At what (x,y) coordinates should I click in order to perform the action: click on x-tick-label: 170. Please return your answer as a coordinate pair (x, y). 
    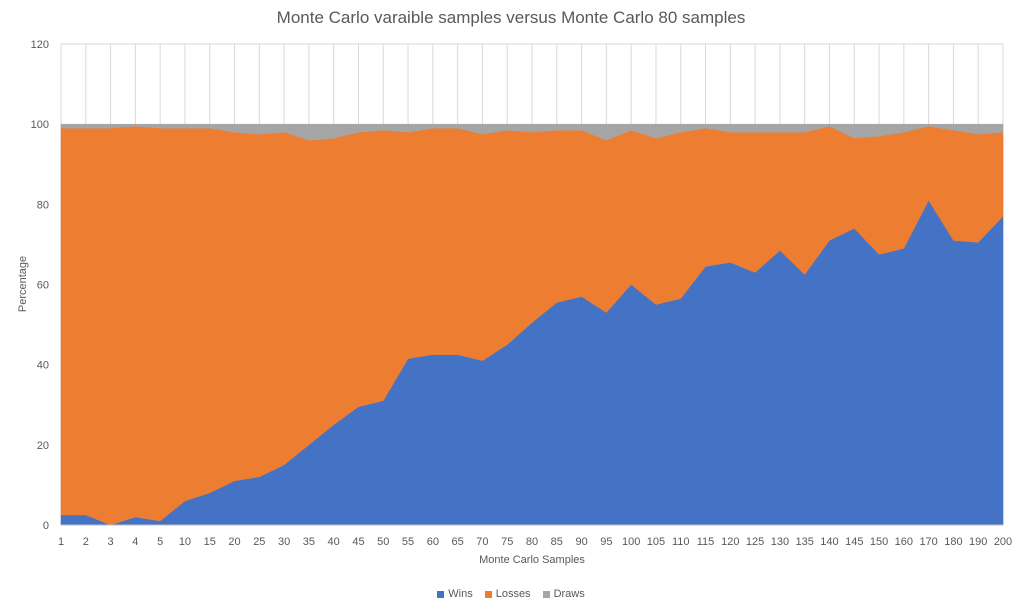
    Looking at the image, I should click on (928, 542).